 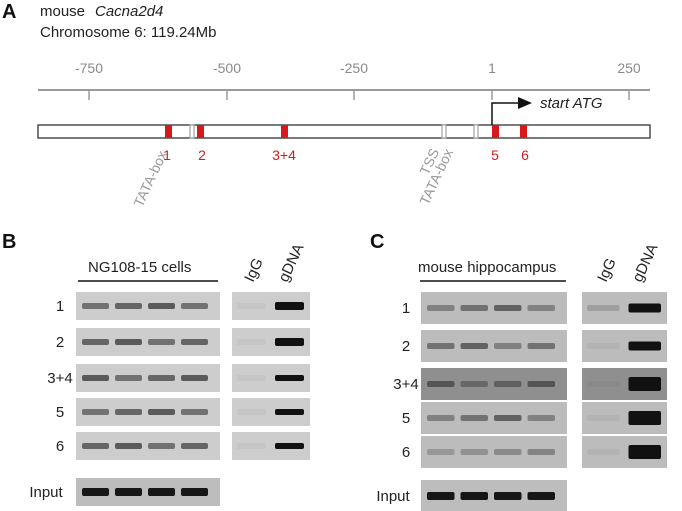 I want to click on input-label: Input, so click(x=46, y=492).